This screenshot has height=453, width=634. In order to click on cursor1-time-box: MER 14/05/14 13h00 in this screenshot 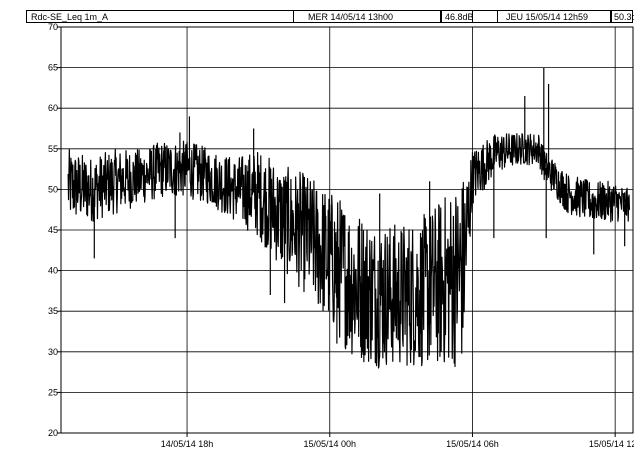, I will do `click(367, 16)`.